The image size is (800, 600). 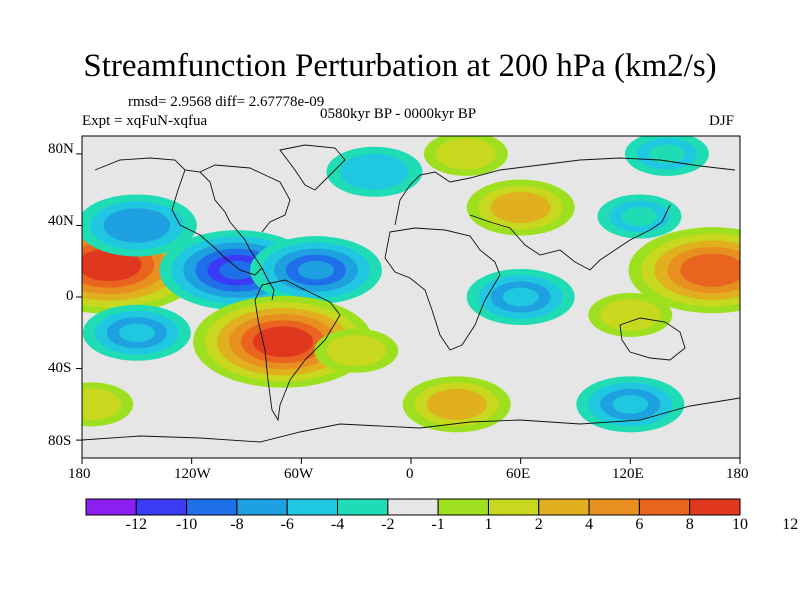 I want to click on lat-label-eq: 0, so click(x=70, y=296).